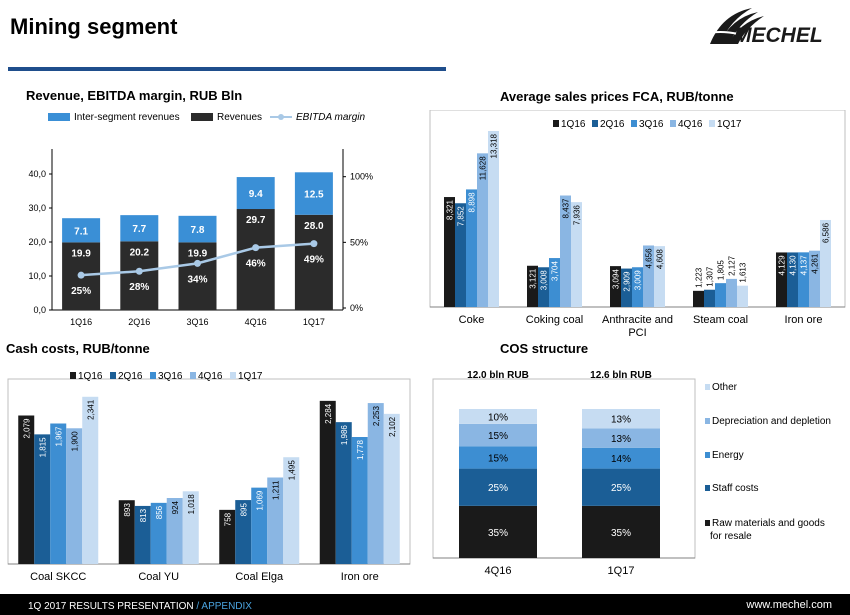 The image size is (850, 615). I want to click on y-tick-label: 0,0, so click(39, 310).